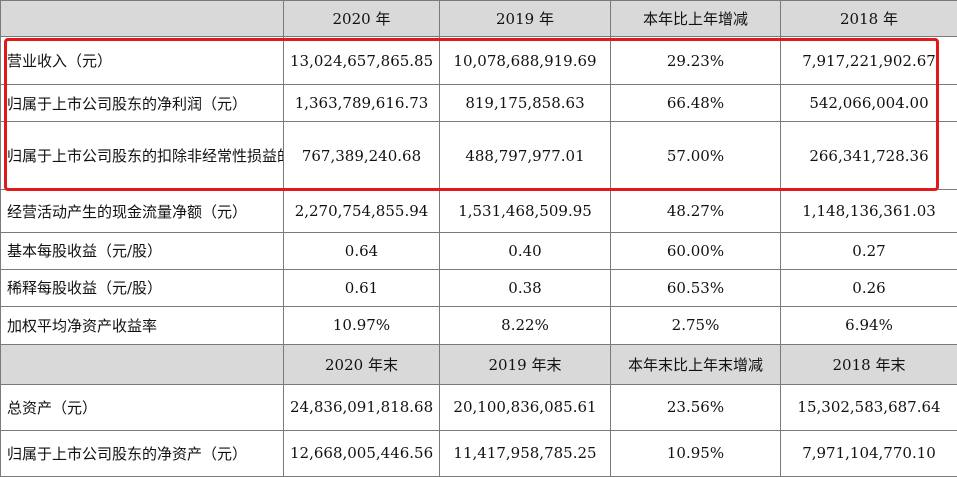  Describe the element at coordinates (525, 251) in the screenshot. I see `value-2019: 0.40` at that location.